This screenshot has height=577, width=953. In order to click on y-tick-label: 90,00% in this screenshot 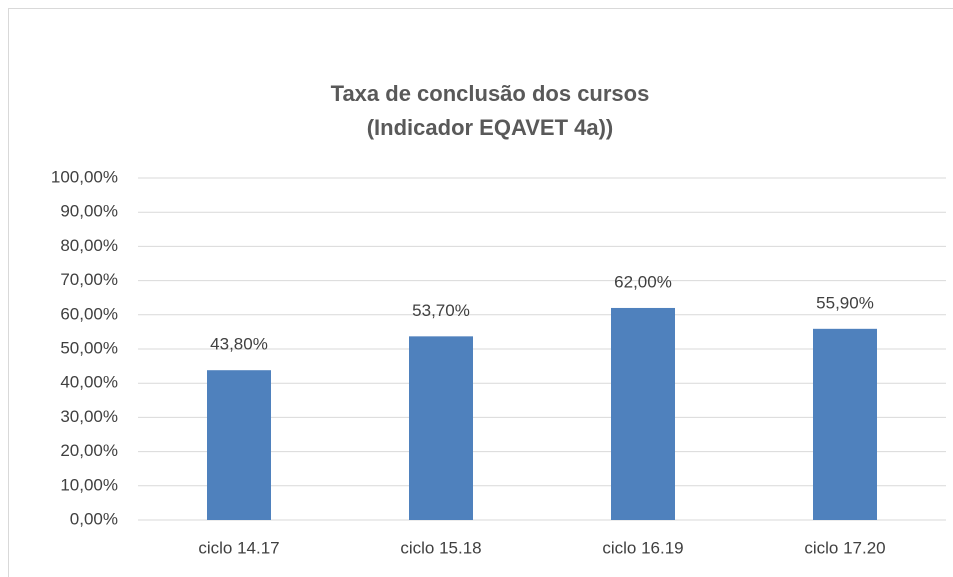, I will do `click(89, 211)`.